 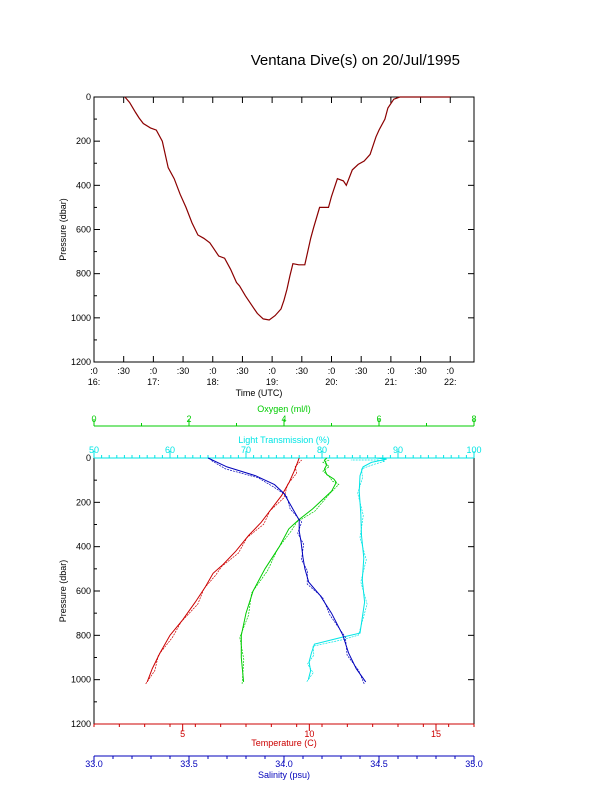 I want to click on x-tick-label: 16:, so click(x=94, y=382).